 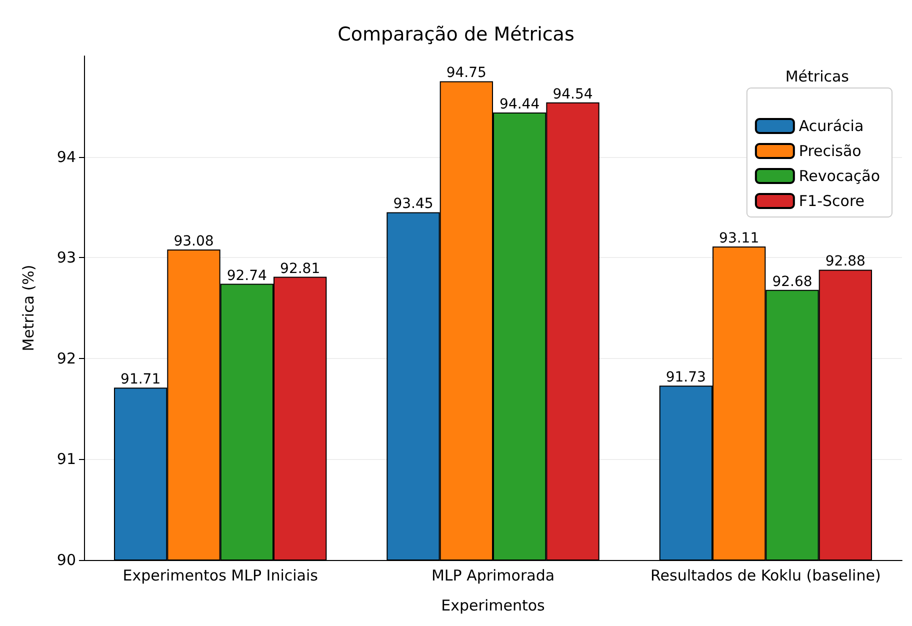 I want to click on y-axis-title: Metrica (%), so click(x=29, y=308).